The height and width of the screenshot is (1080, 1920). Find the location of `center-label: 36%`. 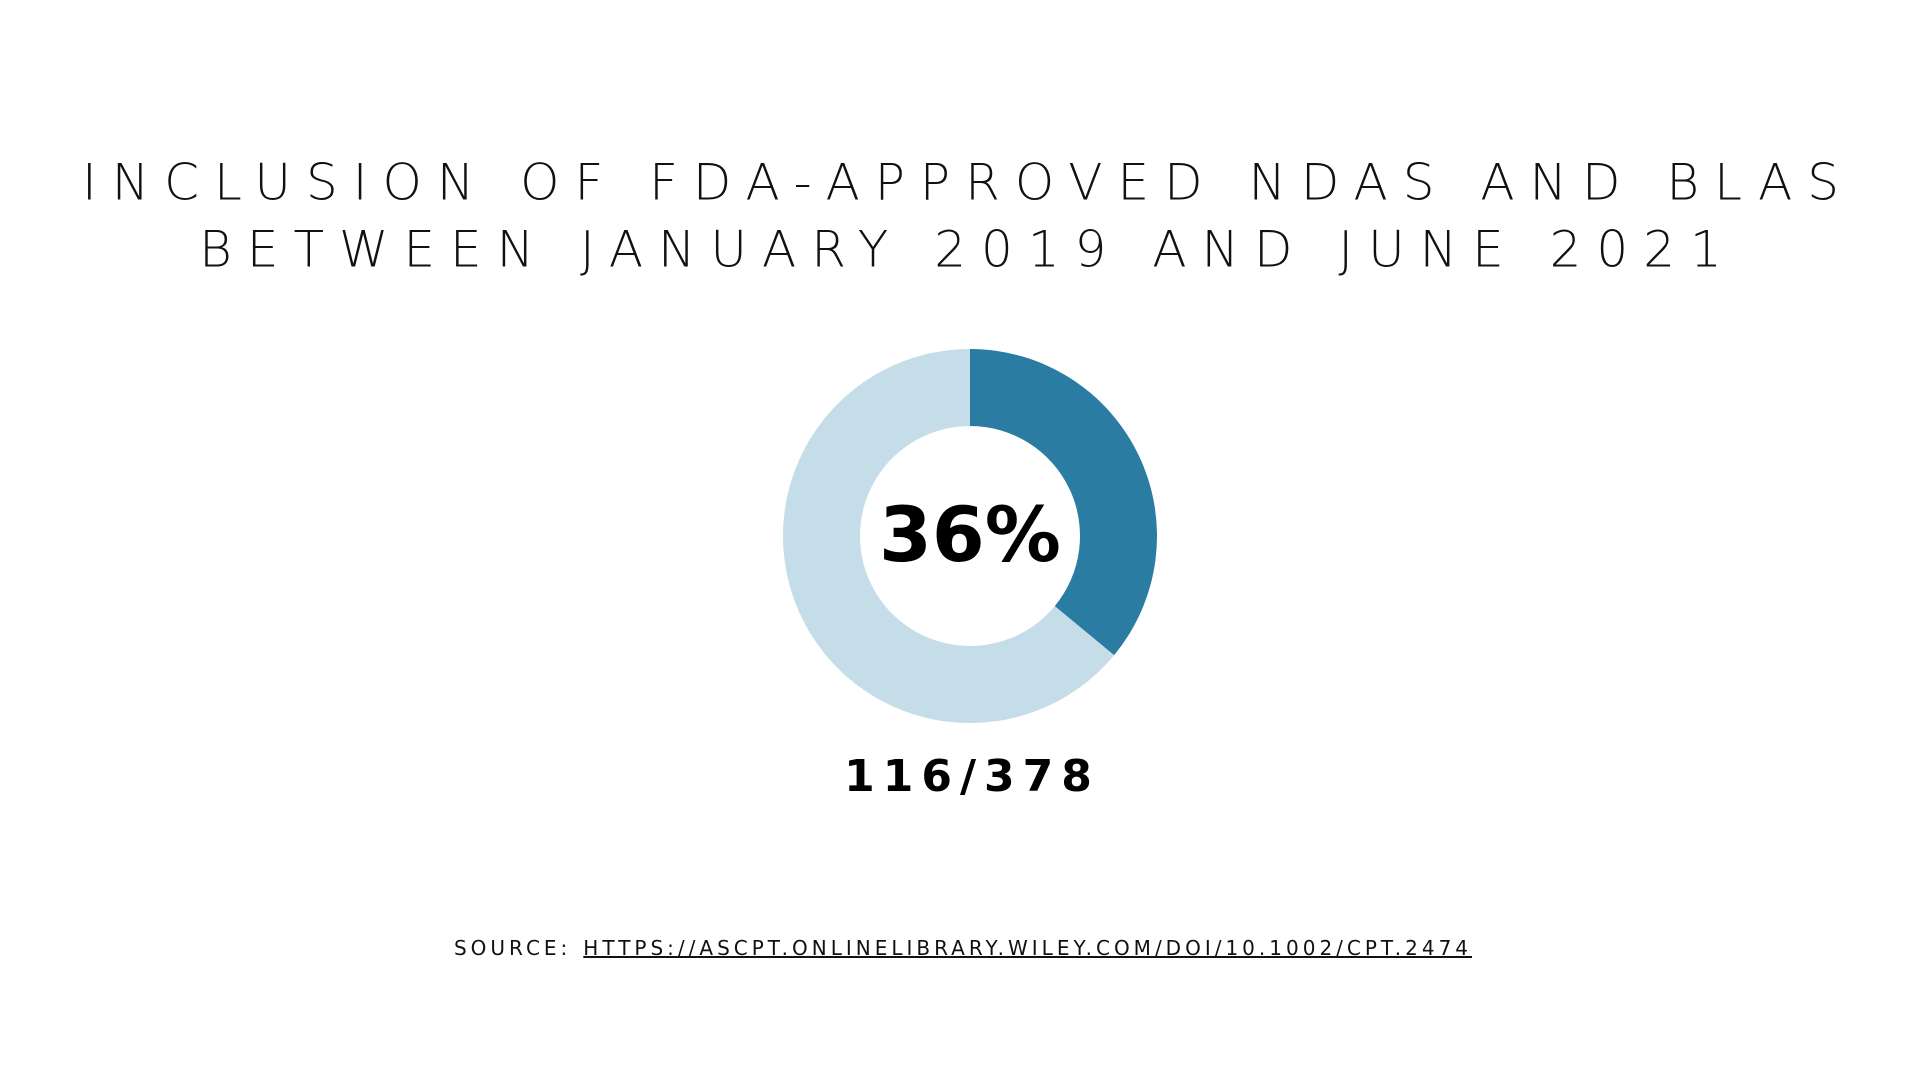

center-label: 36% is located at coordinates (970, 534).